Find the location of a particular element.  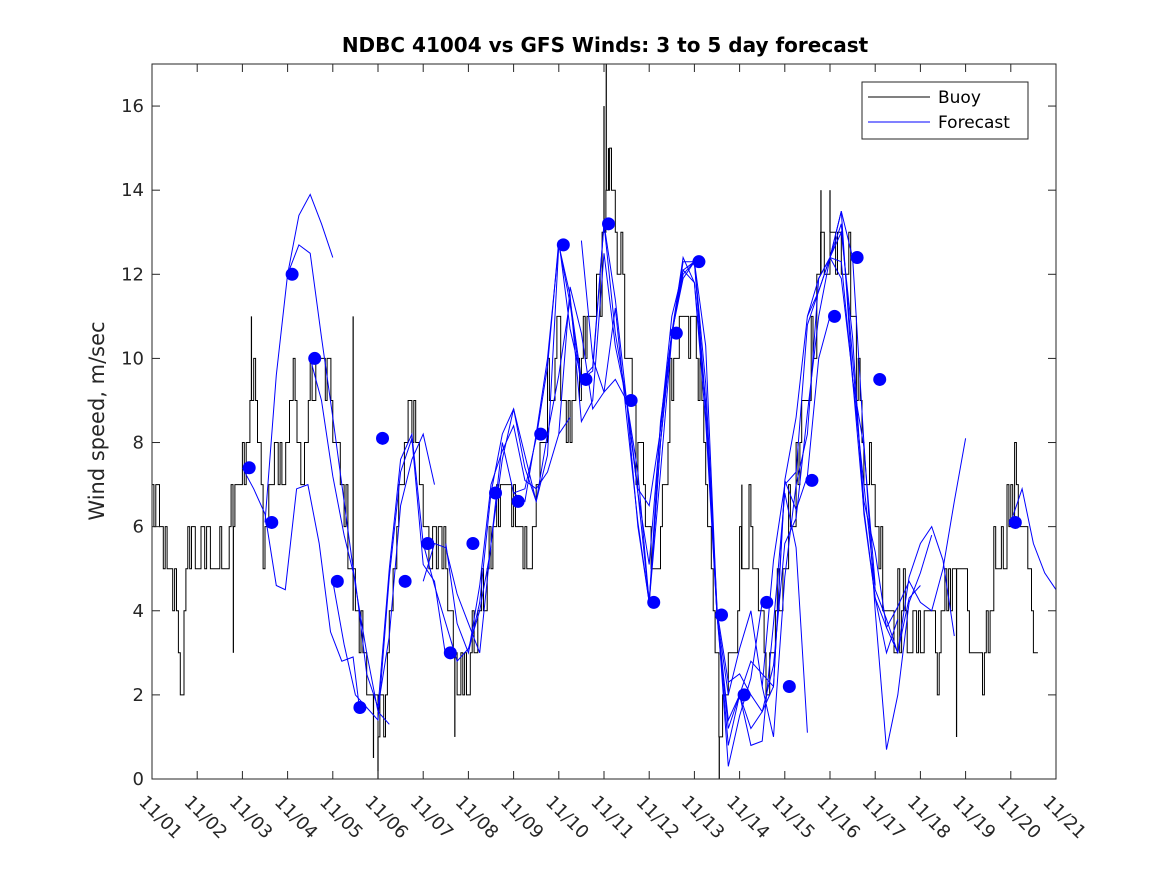

y-tick-label: 4 is located at coordinates (138, 611).